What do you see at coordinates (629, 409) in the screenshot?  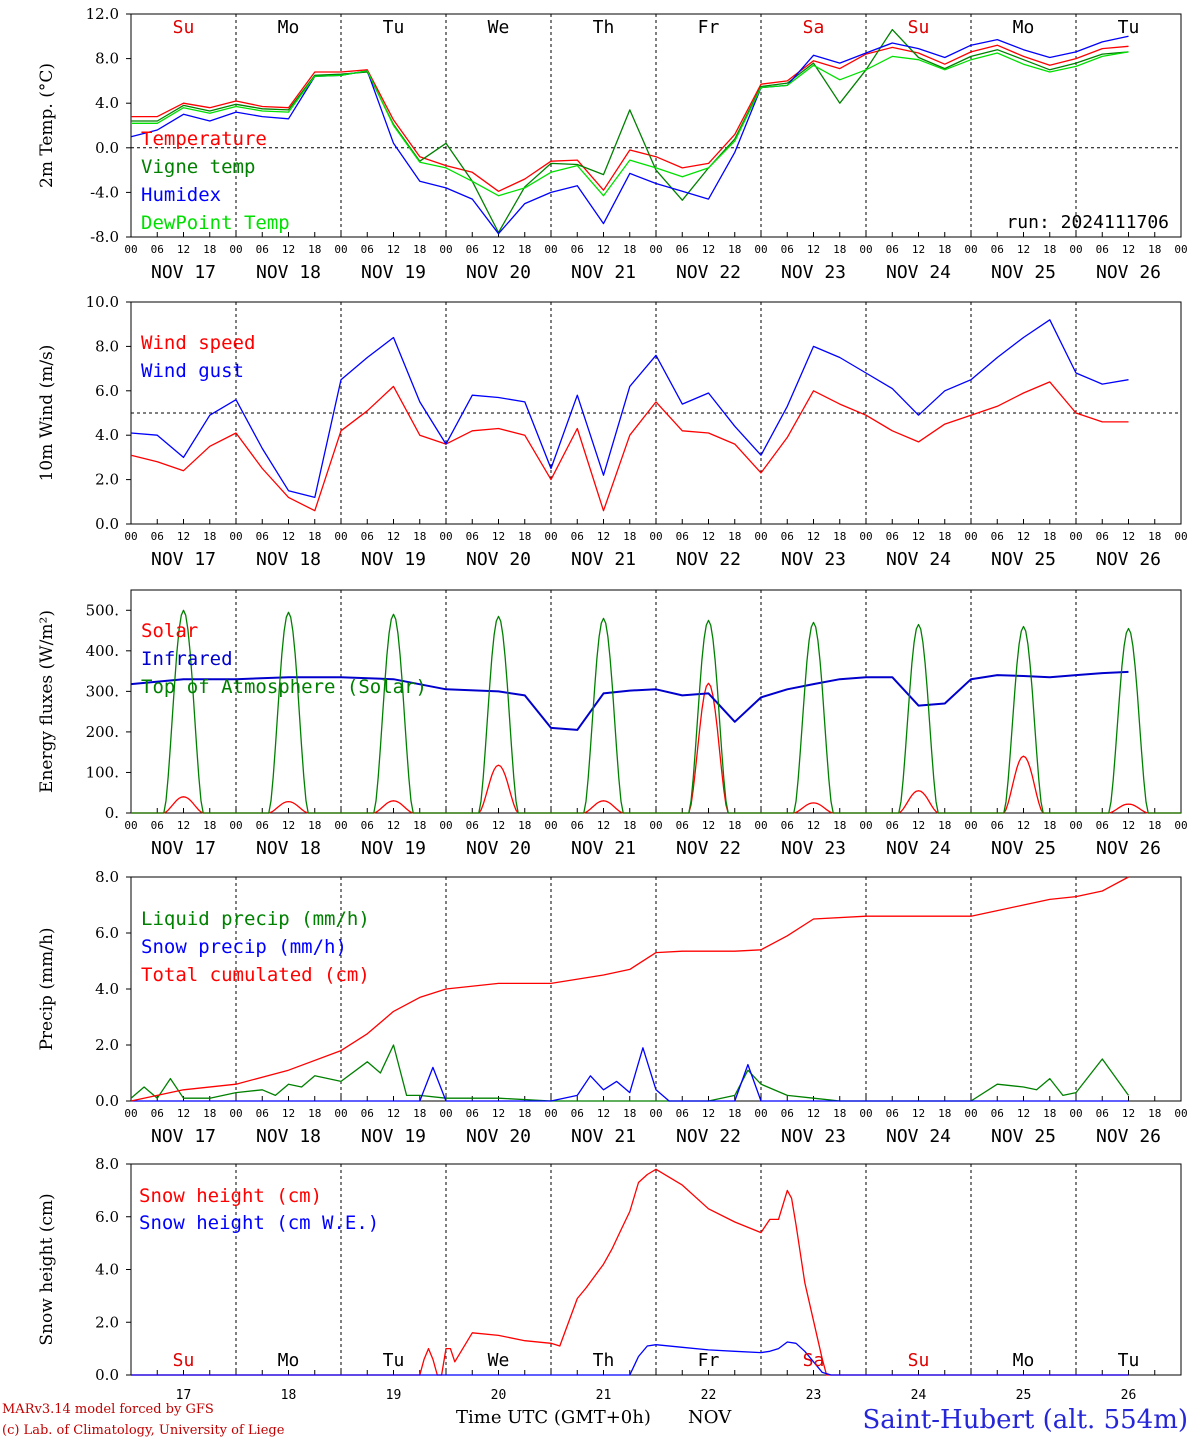 I see `series-line-wind-gust` at bounding box center [629, 409].